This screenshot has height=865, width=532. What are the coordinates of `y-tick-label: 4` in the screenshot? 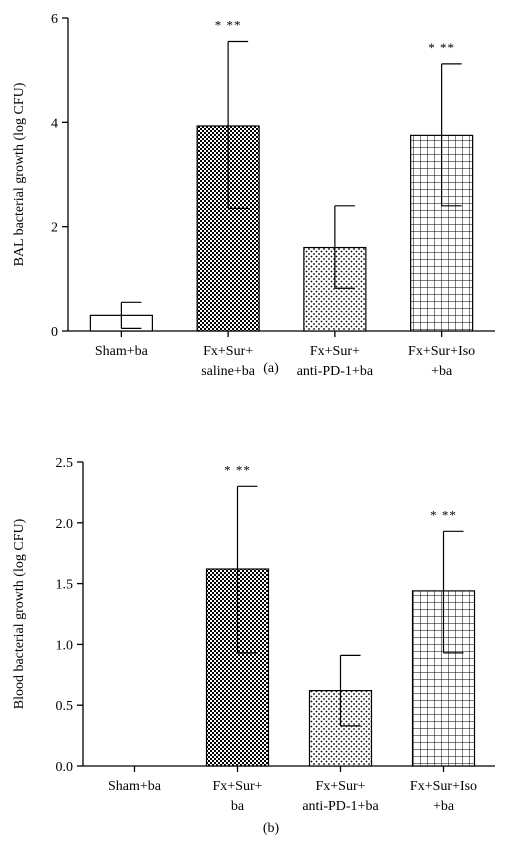 It's located at (54, 123).